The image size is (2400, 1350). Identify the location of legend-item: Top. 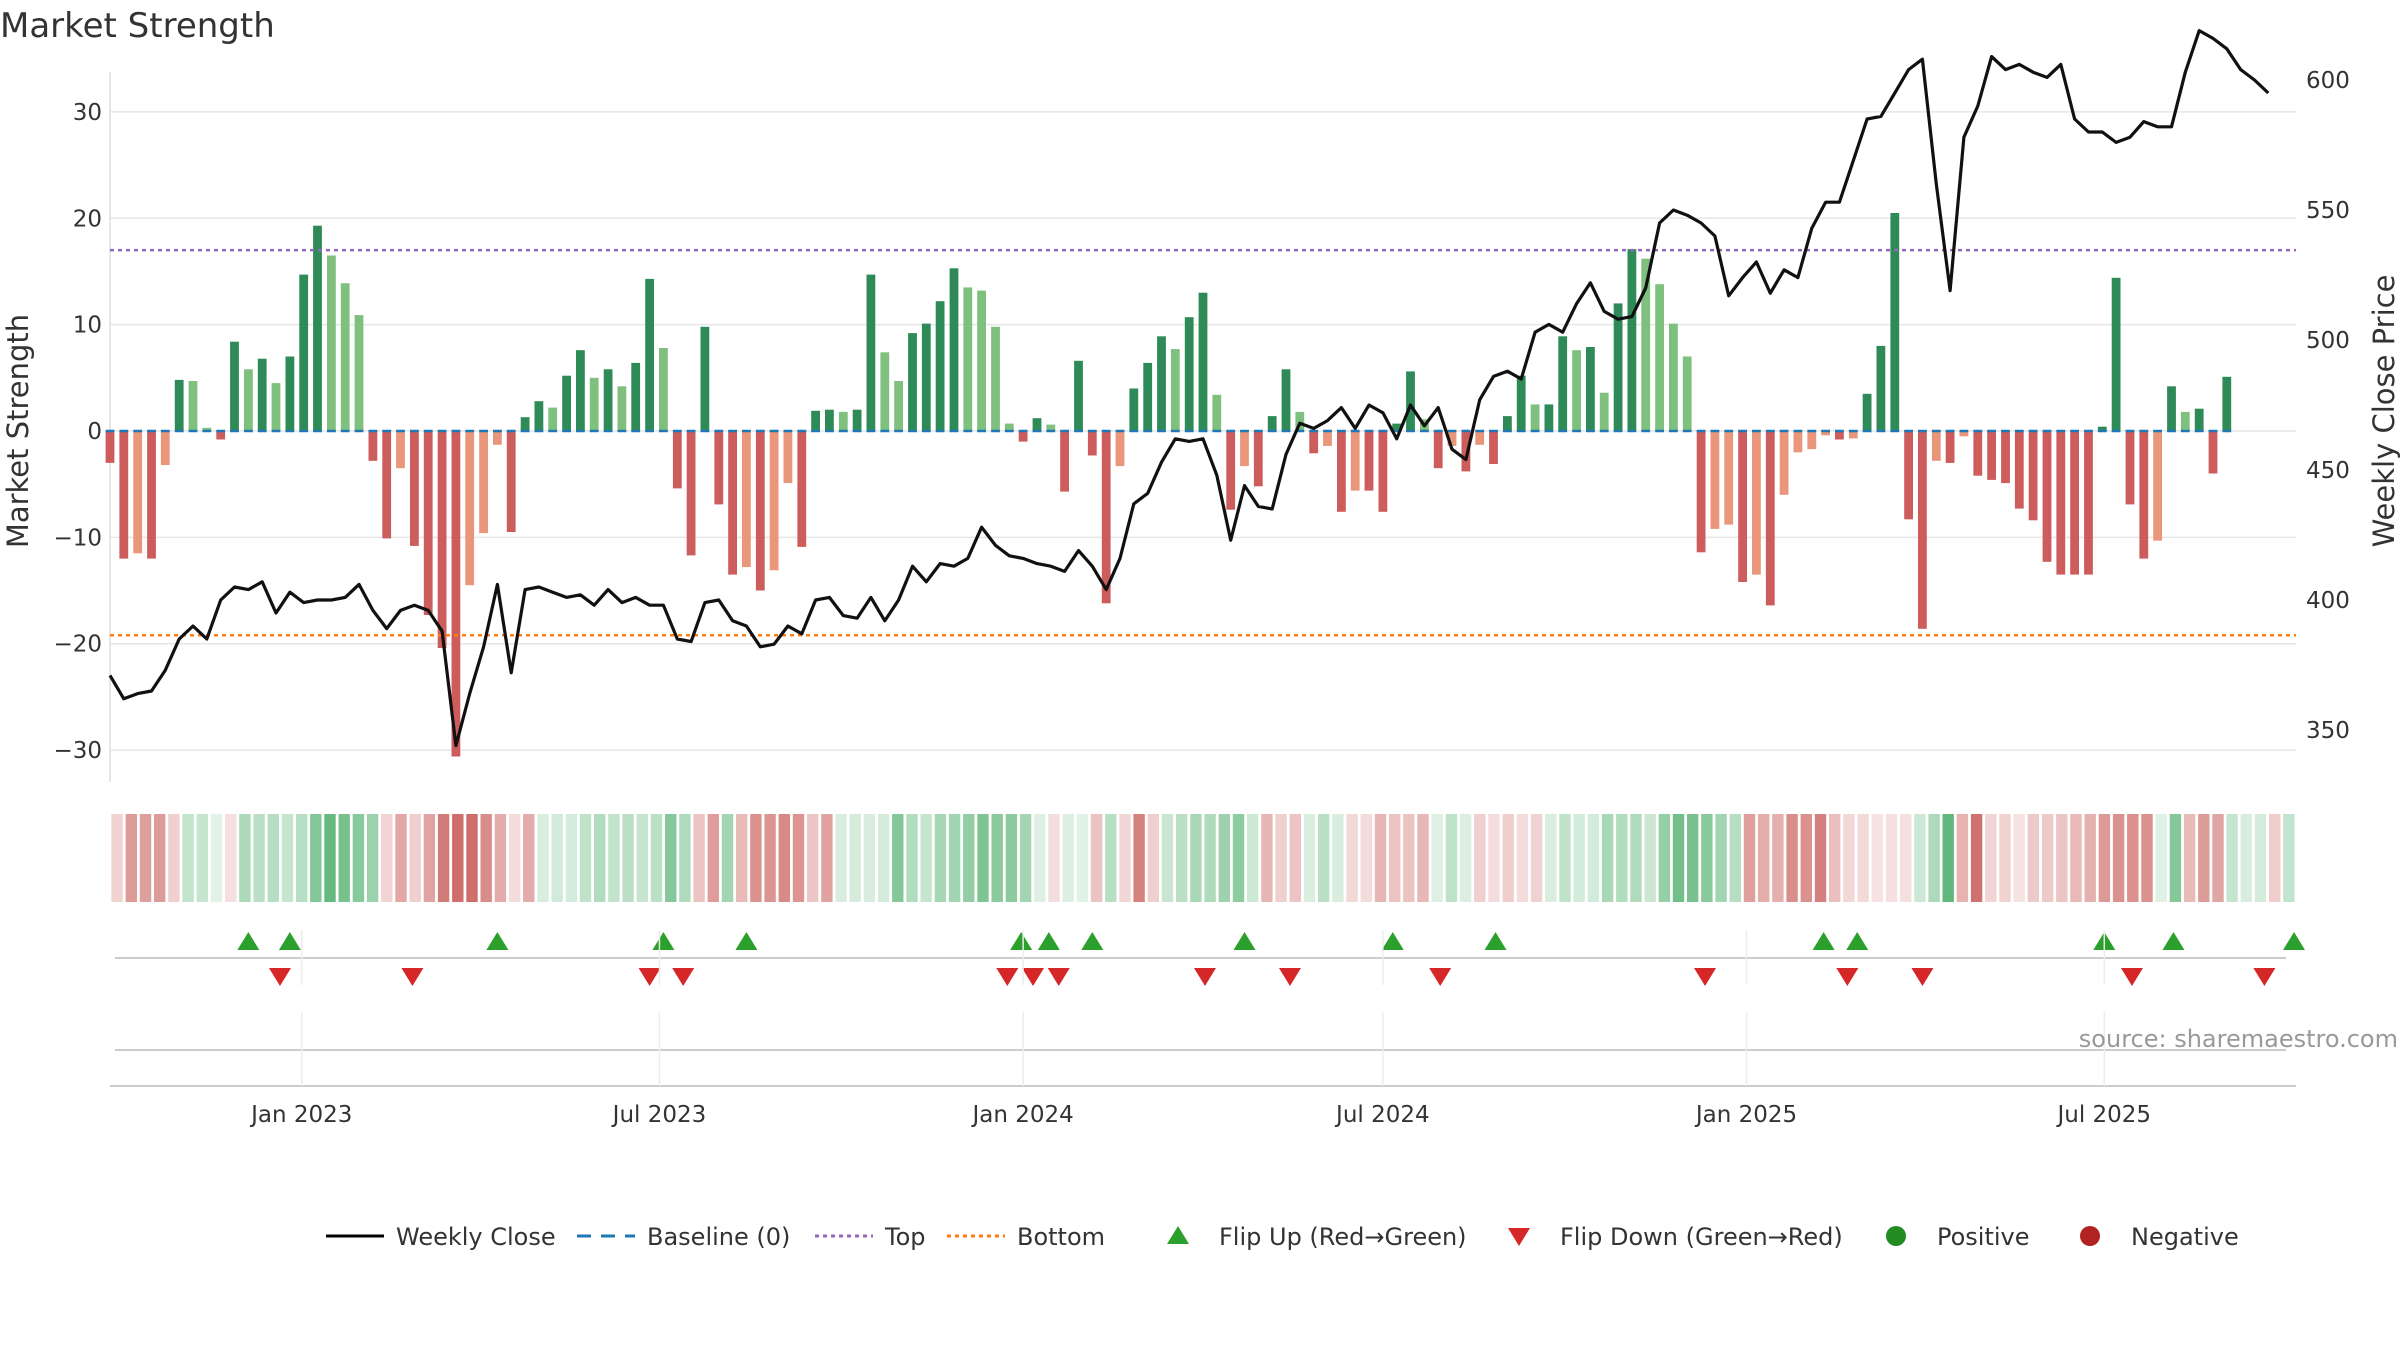
(870, 1237).